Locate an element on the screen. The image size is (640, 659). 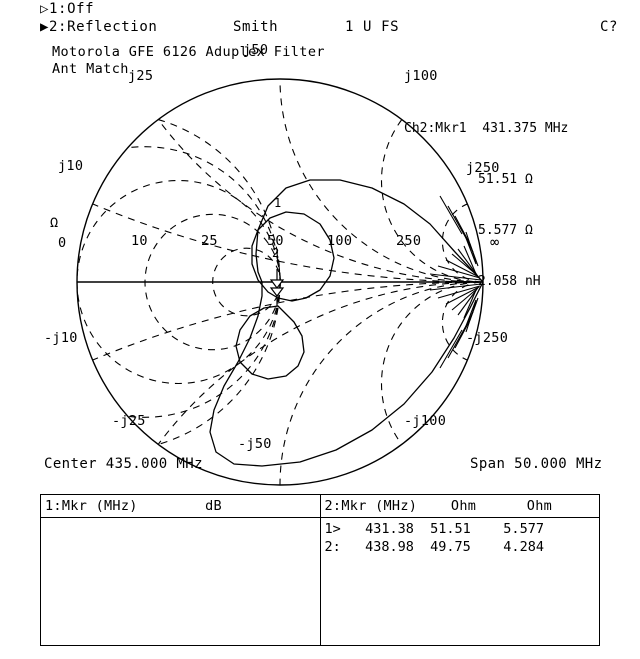
calibration-status-flag: C? is located at coordinates (609, 27).